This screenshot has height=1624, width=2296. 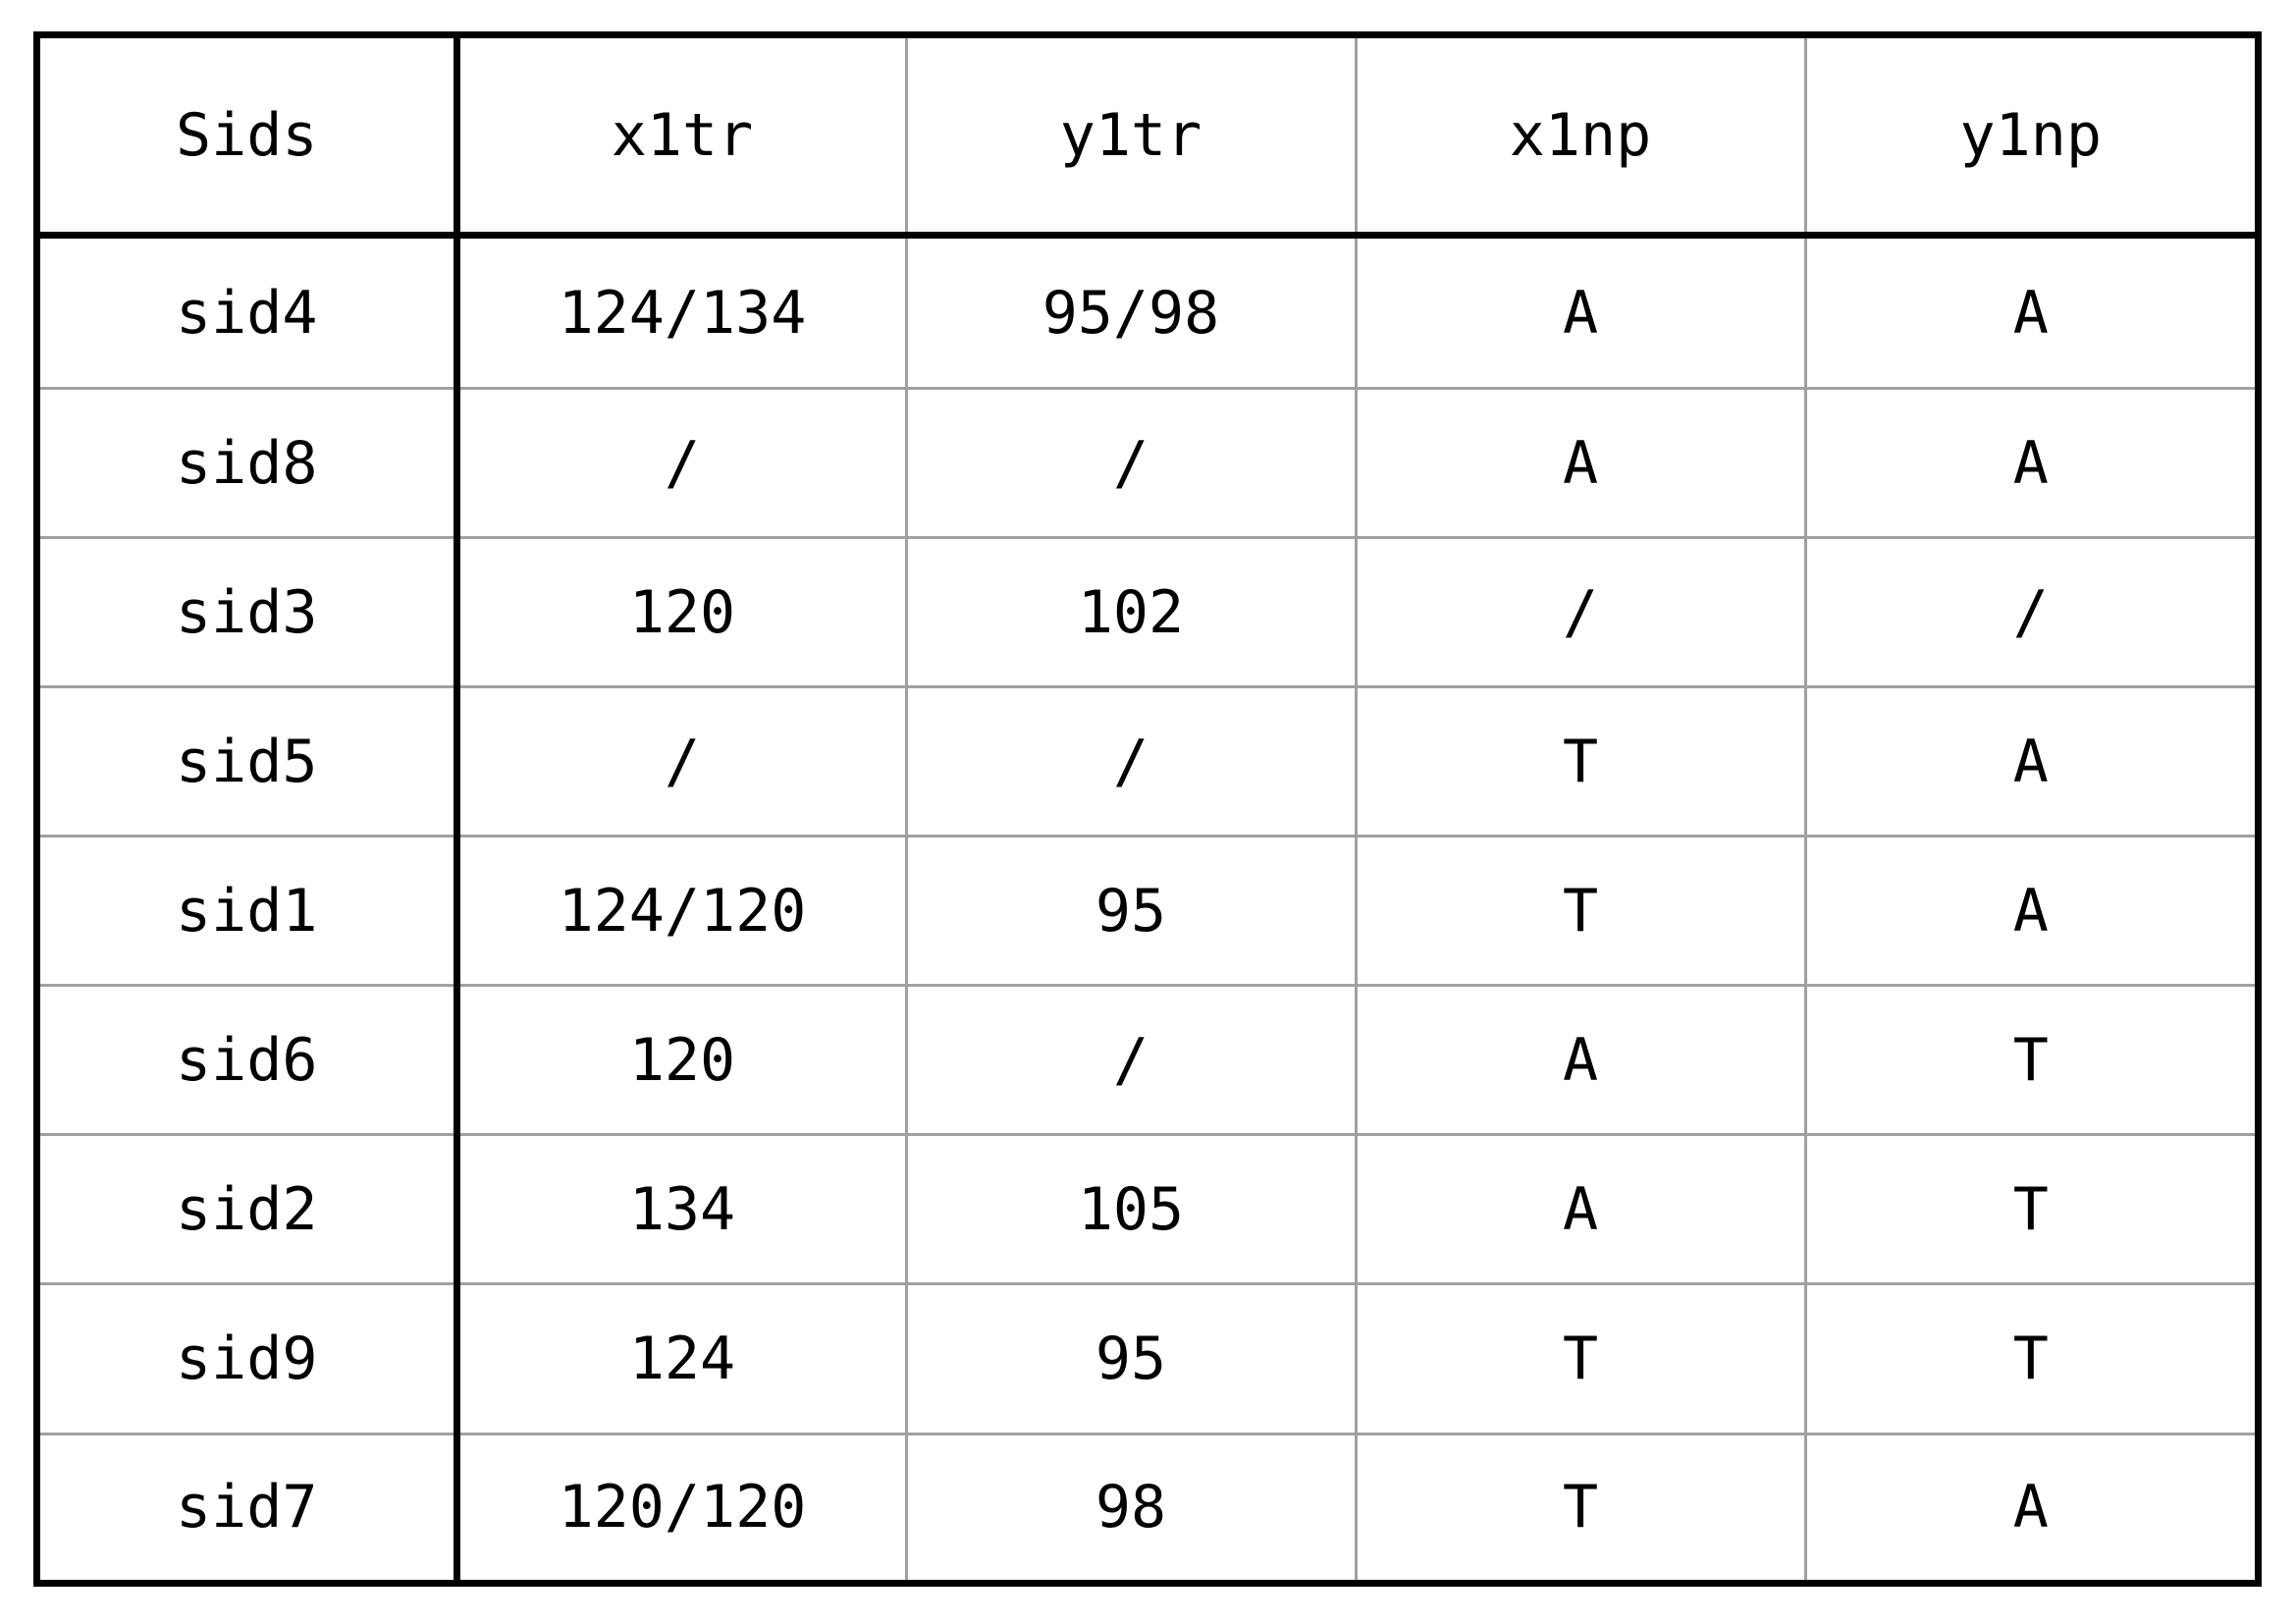 I want to click on cell-y1np: /, so click(x=2029, y=611).